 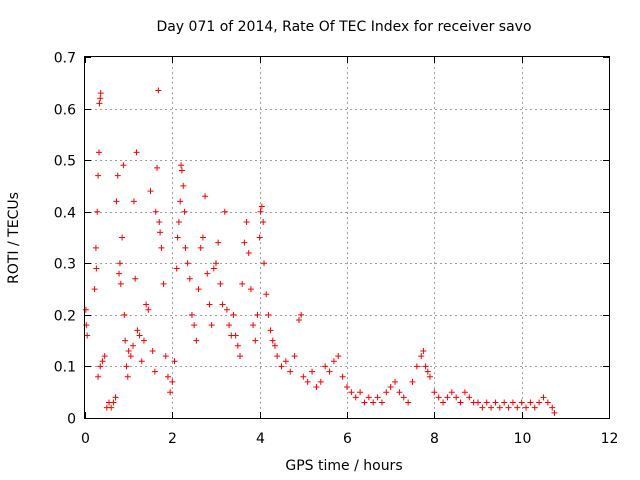 I want to click on x-tick-label: 4, so click(x=260, y=439).